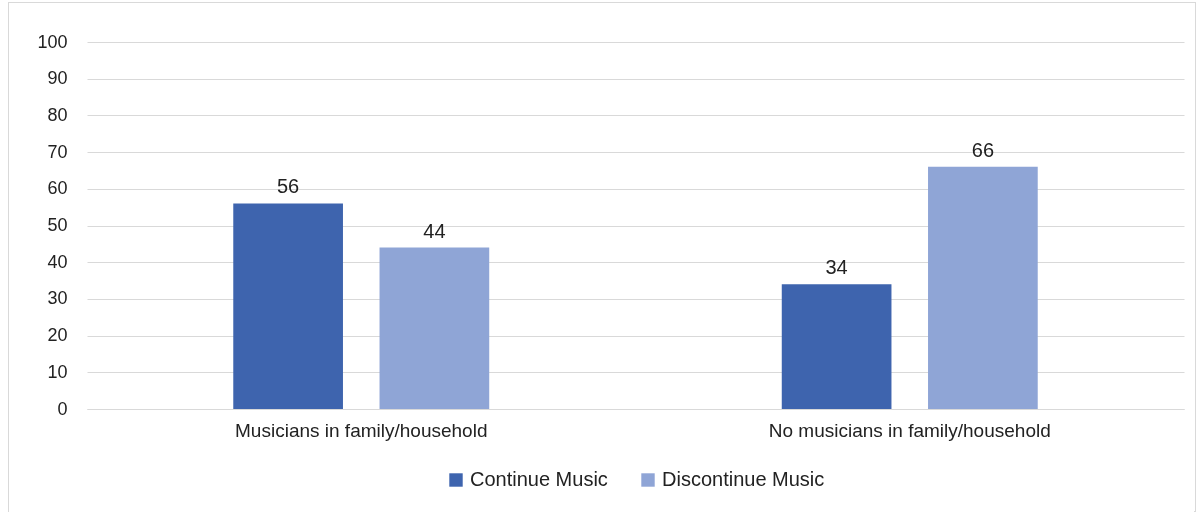  Describe the element at coordinates (983, 149) in the screenshot. I see `data-label: 66` at that location.